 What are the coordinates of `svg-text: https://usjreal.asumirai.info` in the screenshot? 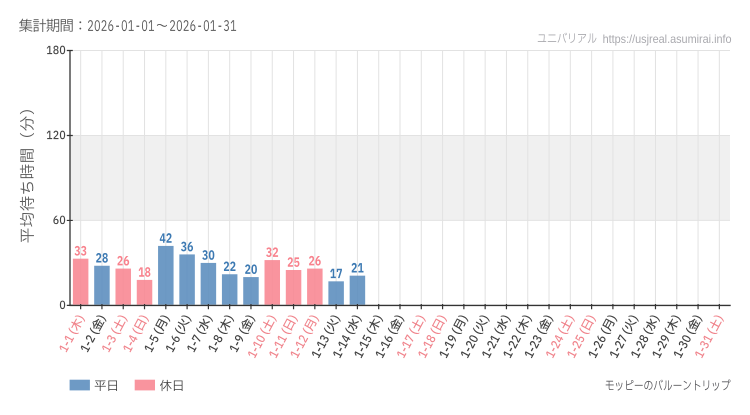 It's located at (667, 39).